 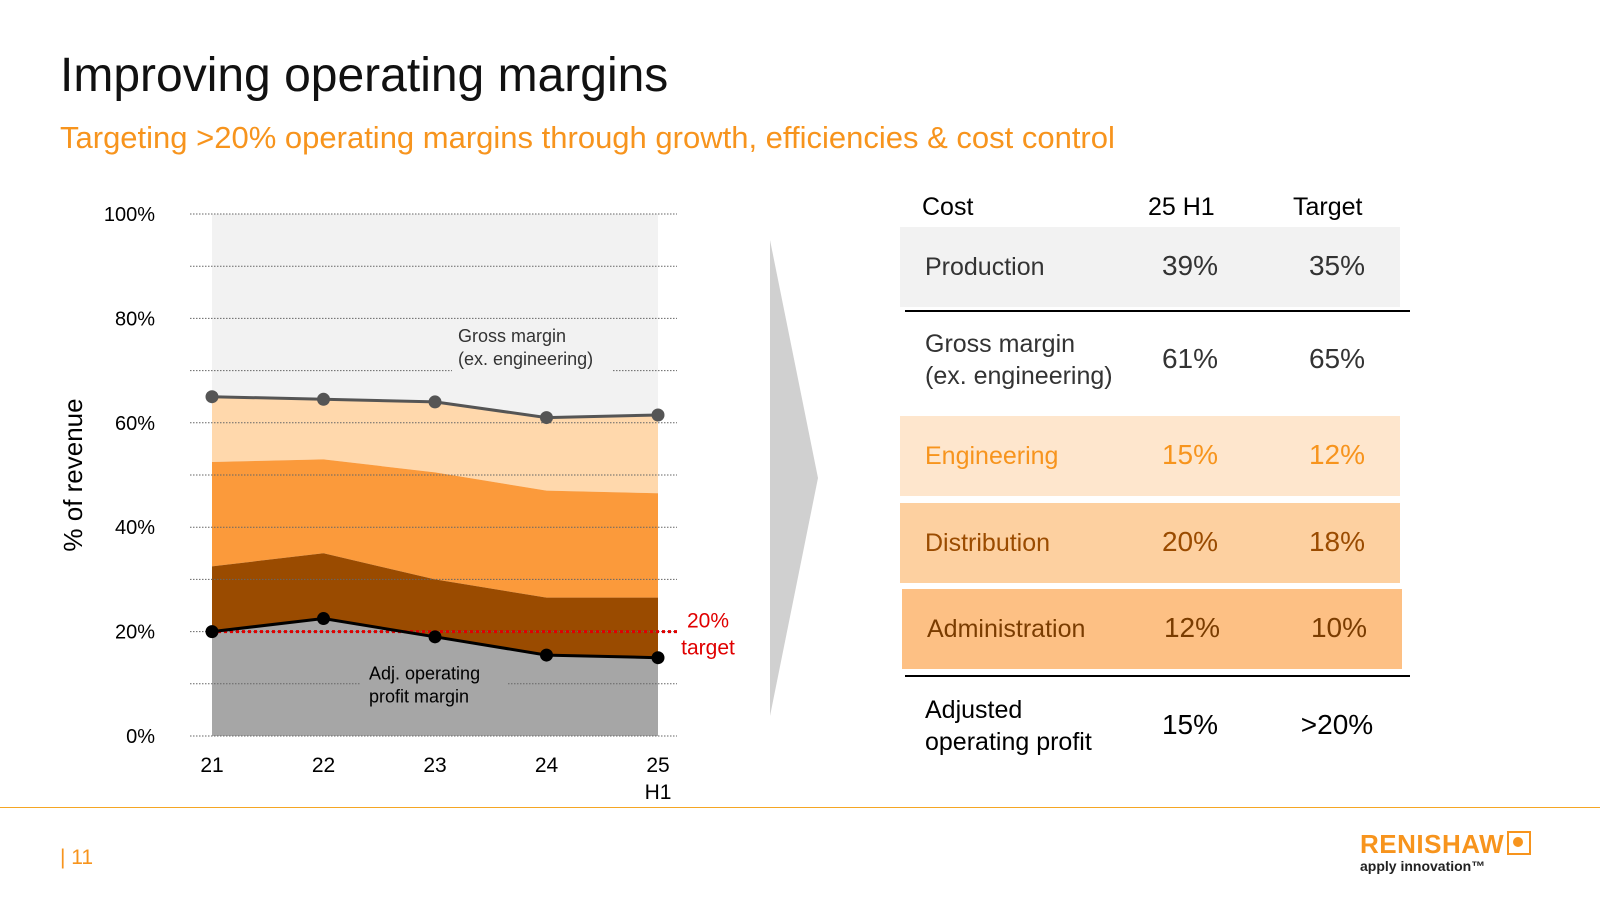 I want to click on operating-profit-annotation: profit margin, so click(x=419, y=697).